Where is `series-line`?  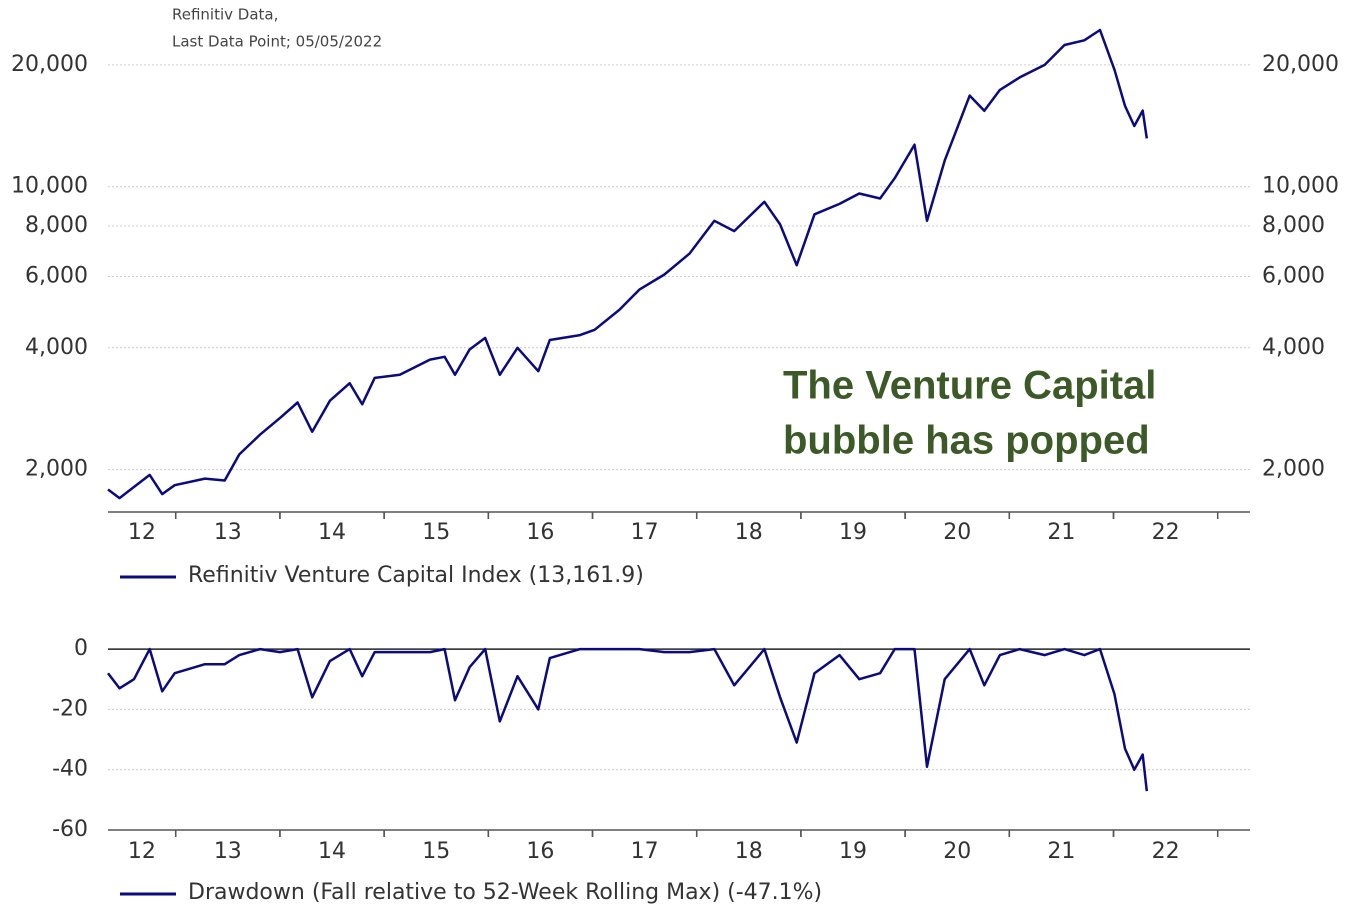 series-line is located at coordinates (628, 719).